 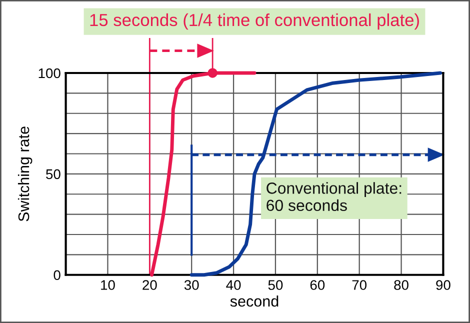 What do you see at coordinates (443, 285) in the screenshot?
I see `x-tick-label: 90` at bounding box center [443, 285].